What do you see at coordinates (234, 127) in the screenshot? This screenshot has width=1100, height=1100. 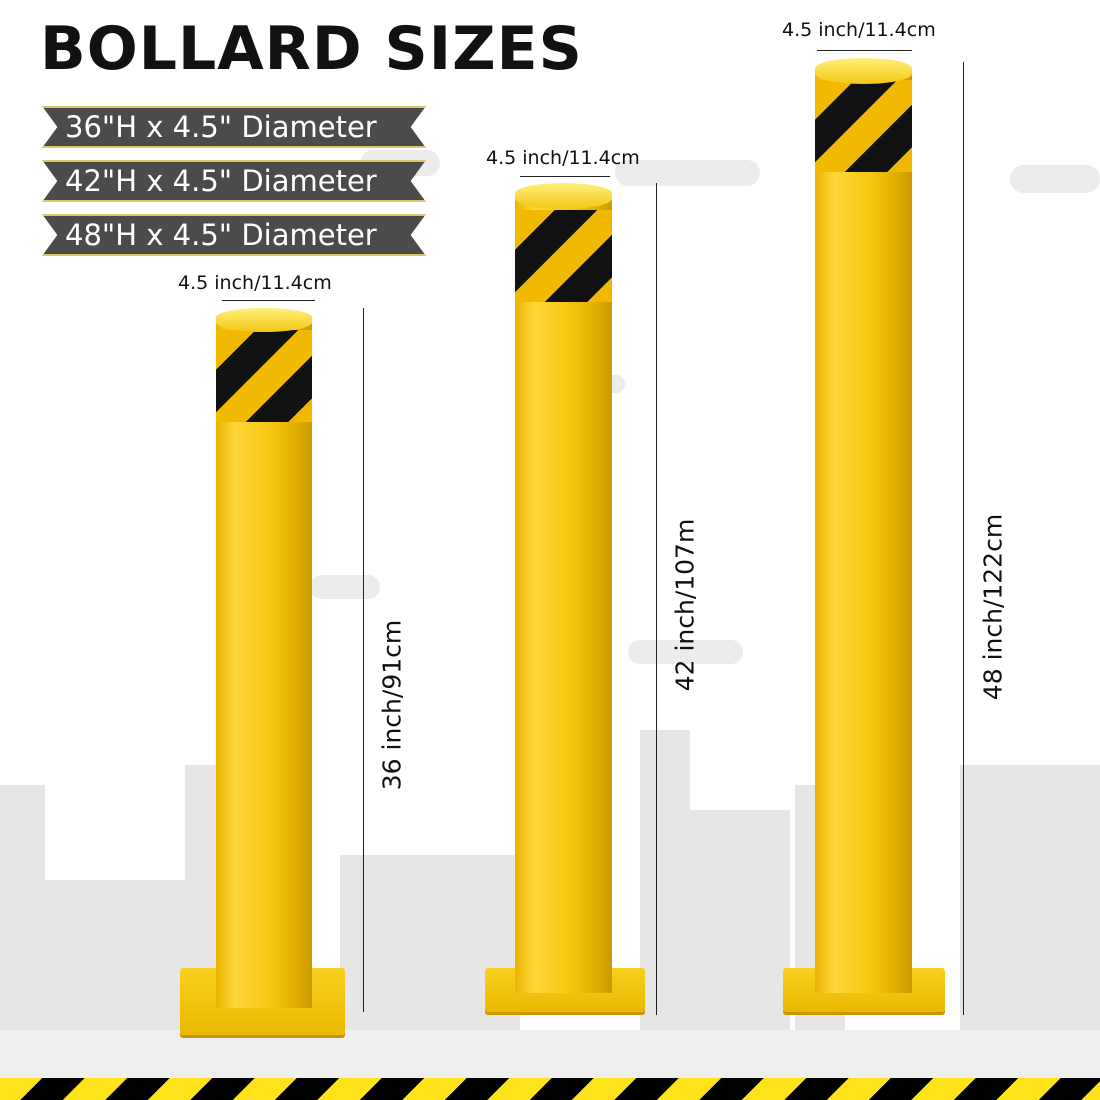 I see `size-banner-36: 36"H x 4.5" Diameter` at bounding box center [234, 127].